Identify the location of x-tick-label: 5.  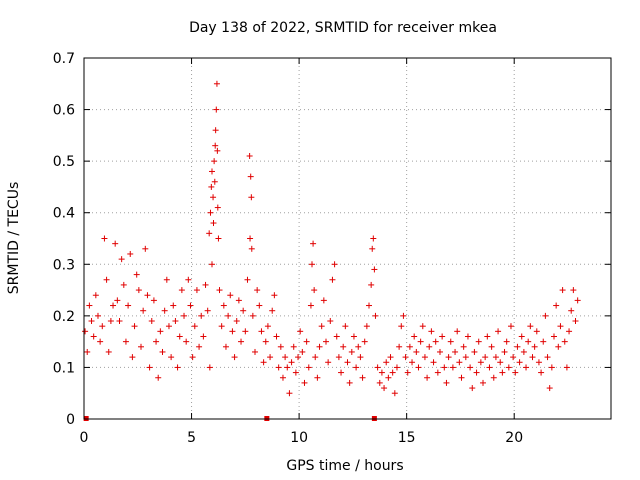
(191, 438).